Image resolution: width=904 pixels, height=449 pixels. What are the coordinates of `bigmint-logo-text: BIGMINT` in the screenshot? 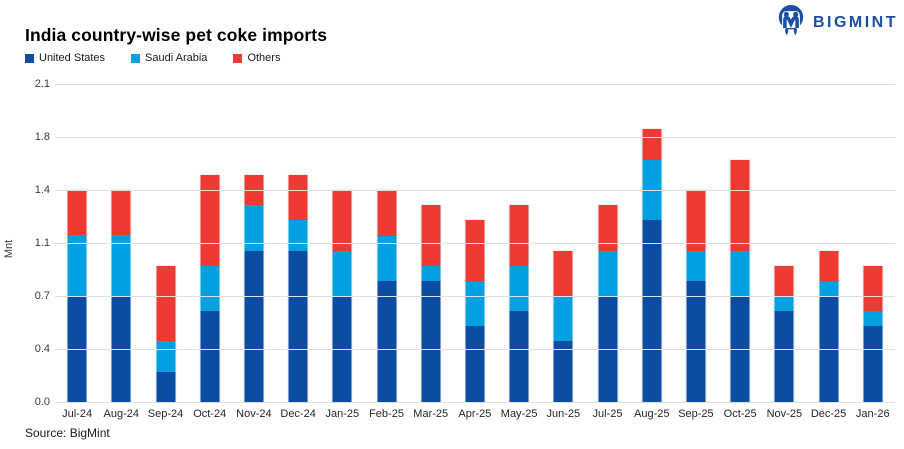 It's located at (855, 22).